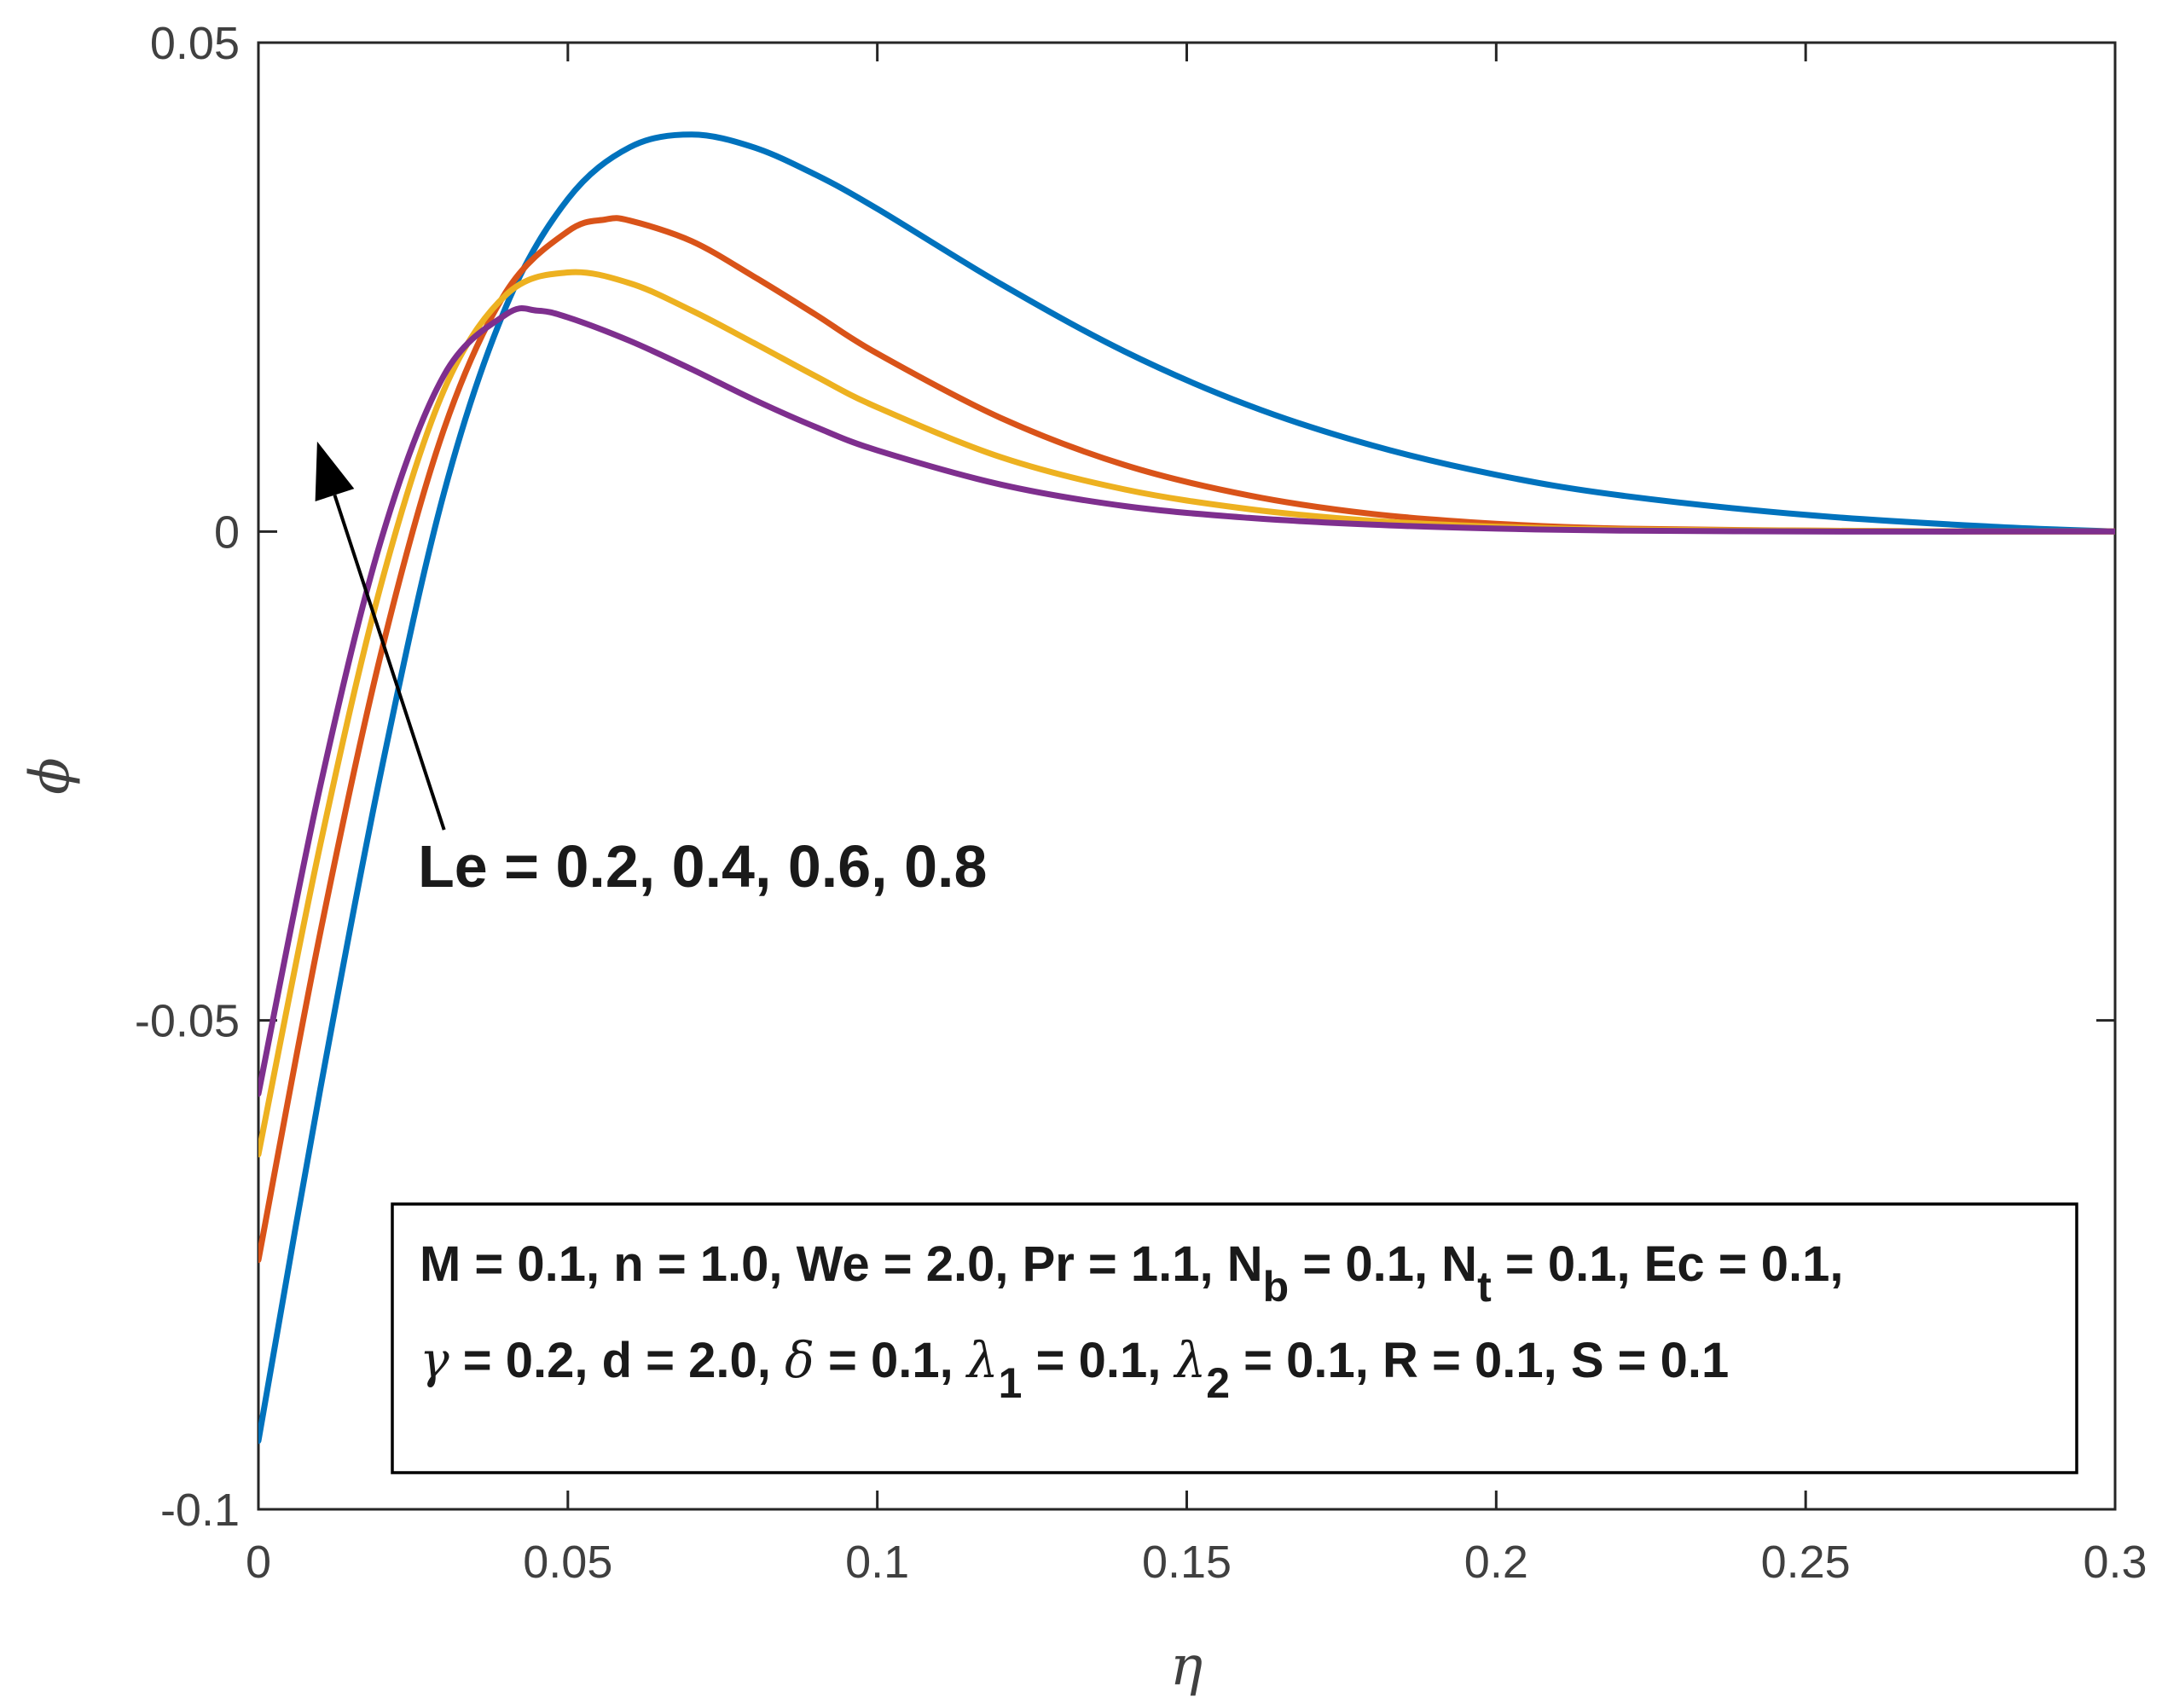 Image resolution: width=2162 pixels, height=1708 pixels. I want to click on param-line1-part1: M = 0.1, n = 1.0, We = 2.0, Pr = 1.1, N, so click(841, 1264).